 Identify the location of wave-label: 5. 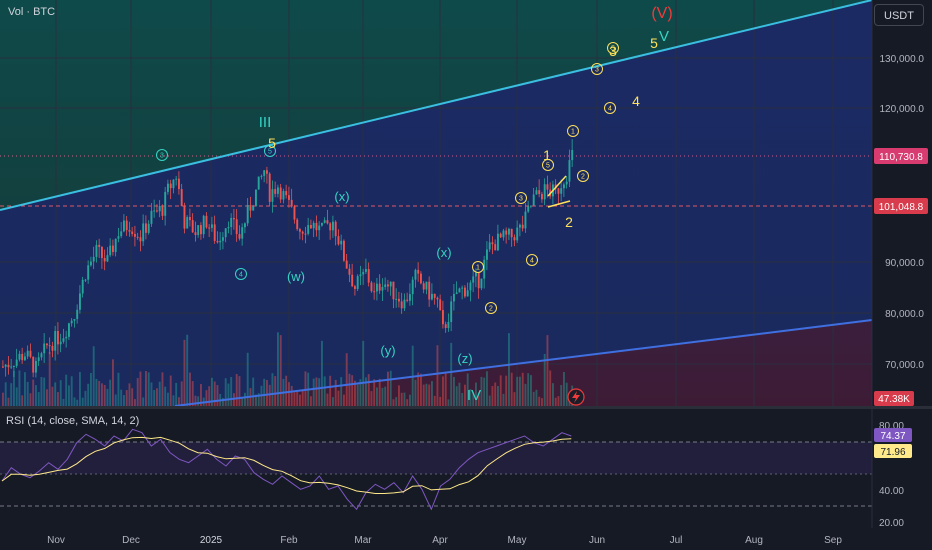
(272, 143).